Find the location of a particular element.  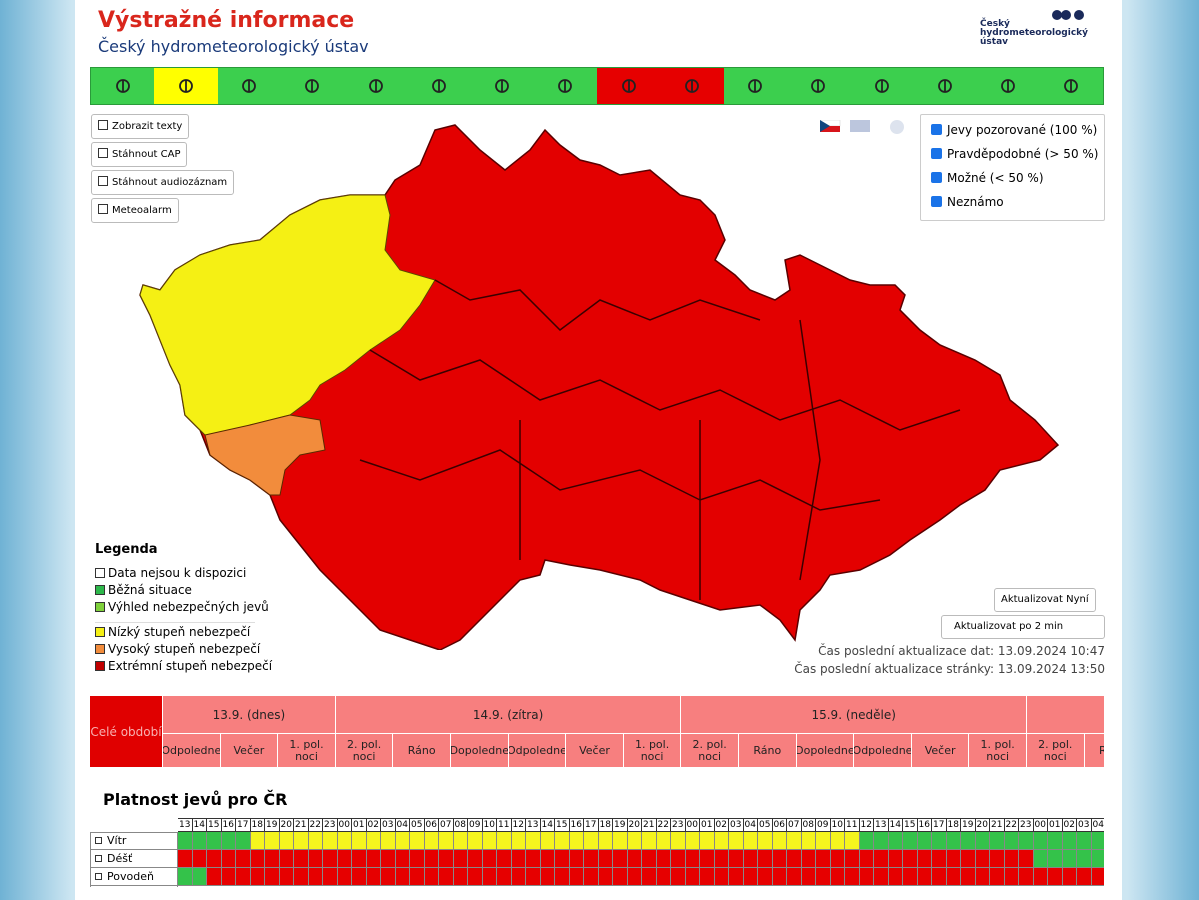

filter-checkbox: Možné (< 50 %) is located at coordinates (987, 178).